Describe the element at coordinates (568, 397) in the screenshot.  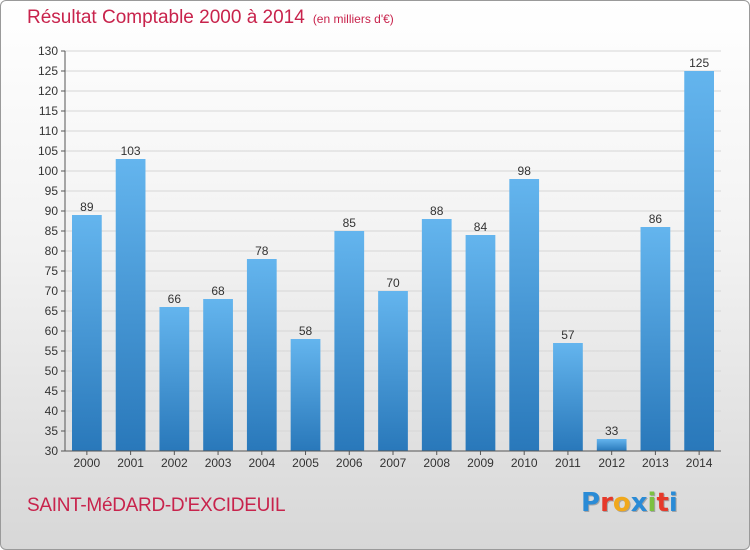
I see `bar-2011` at that location.